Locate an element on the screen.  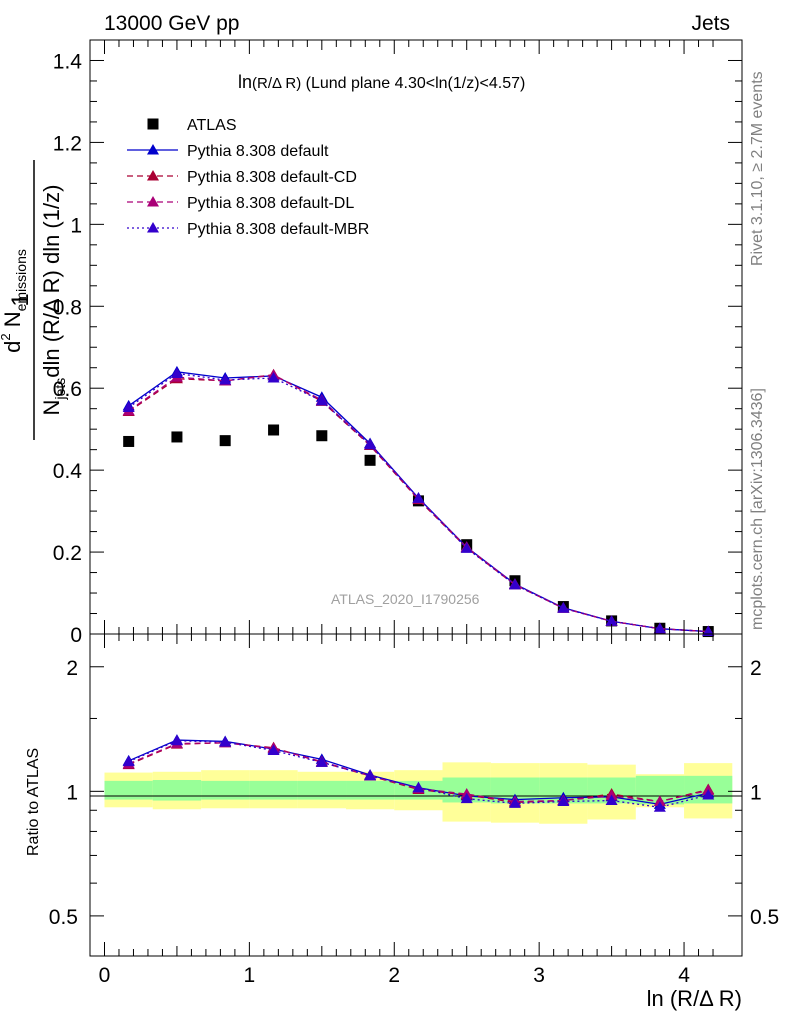
ratio-series-pythia-8-308-default-mbr is located at coordinates (418, 773).